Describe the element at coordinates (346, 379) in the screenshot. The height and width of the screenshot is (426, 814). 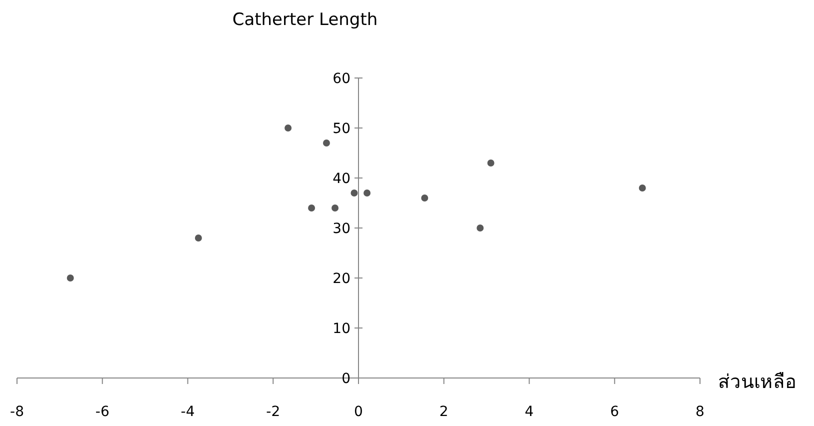
I see `ytick: 0` at that location.